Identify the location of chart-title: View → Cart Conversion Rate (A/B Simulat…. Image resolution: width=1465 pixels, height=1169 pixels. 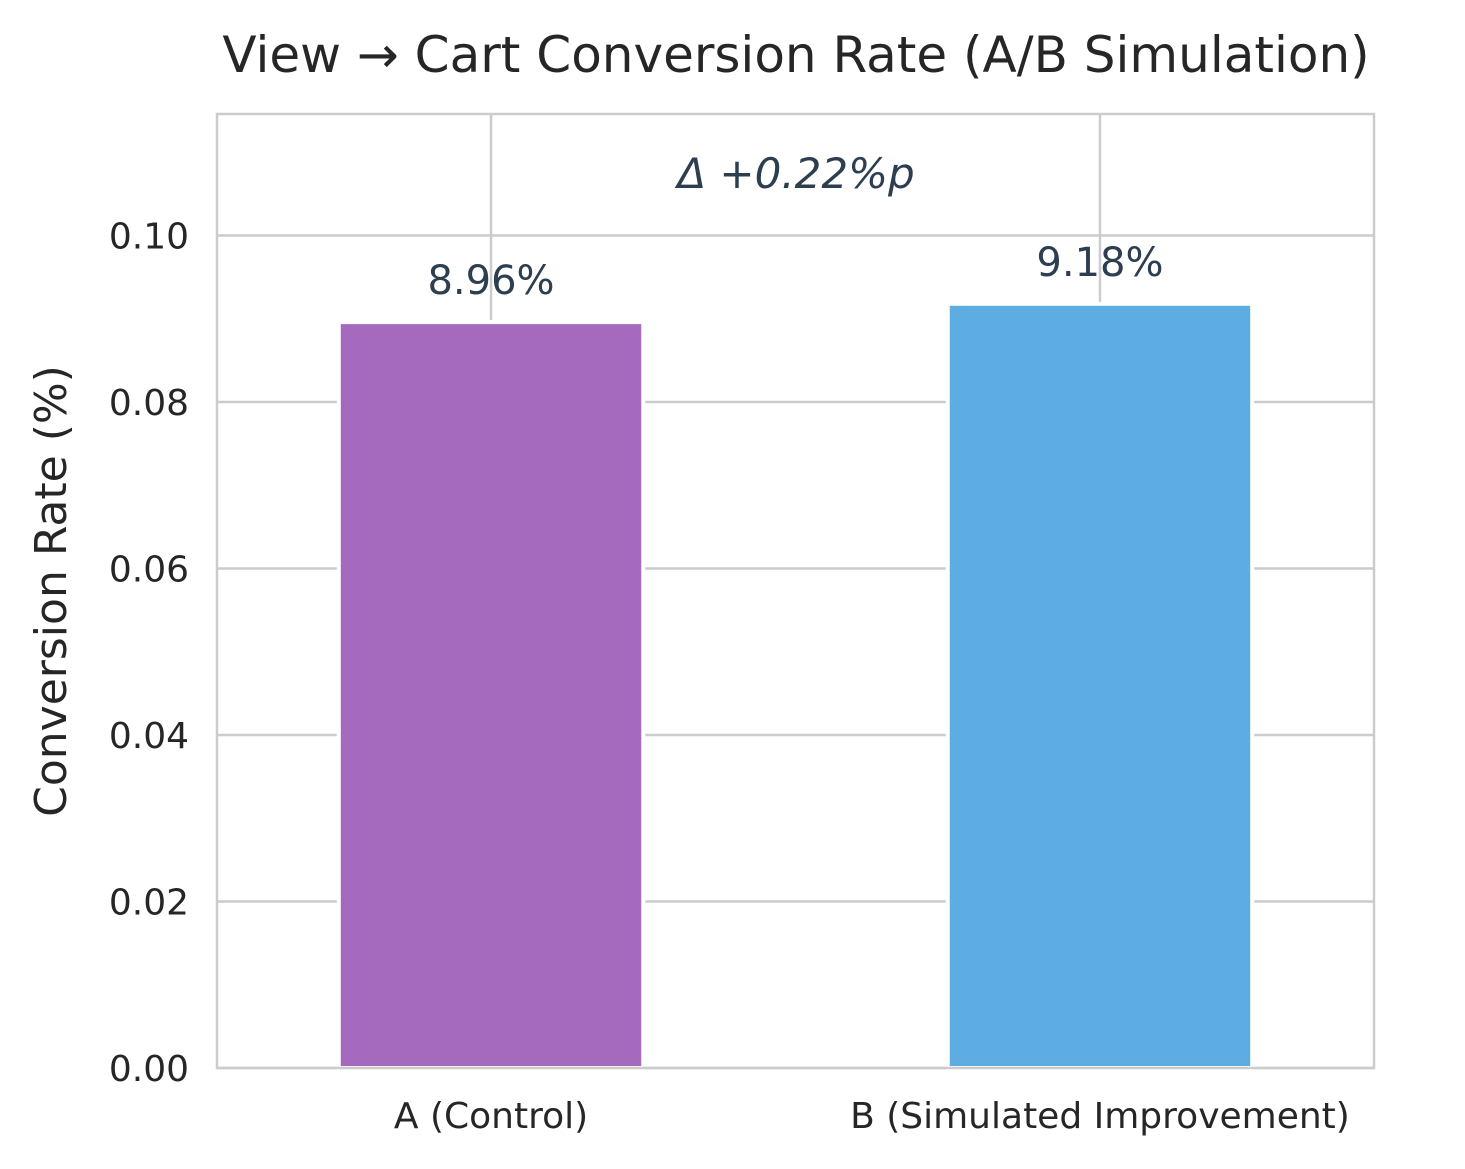
(795, 55).